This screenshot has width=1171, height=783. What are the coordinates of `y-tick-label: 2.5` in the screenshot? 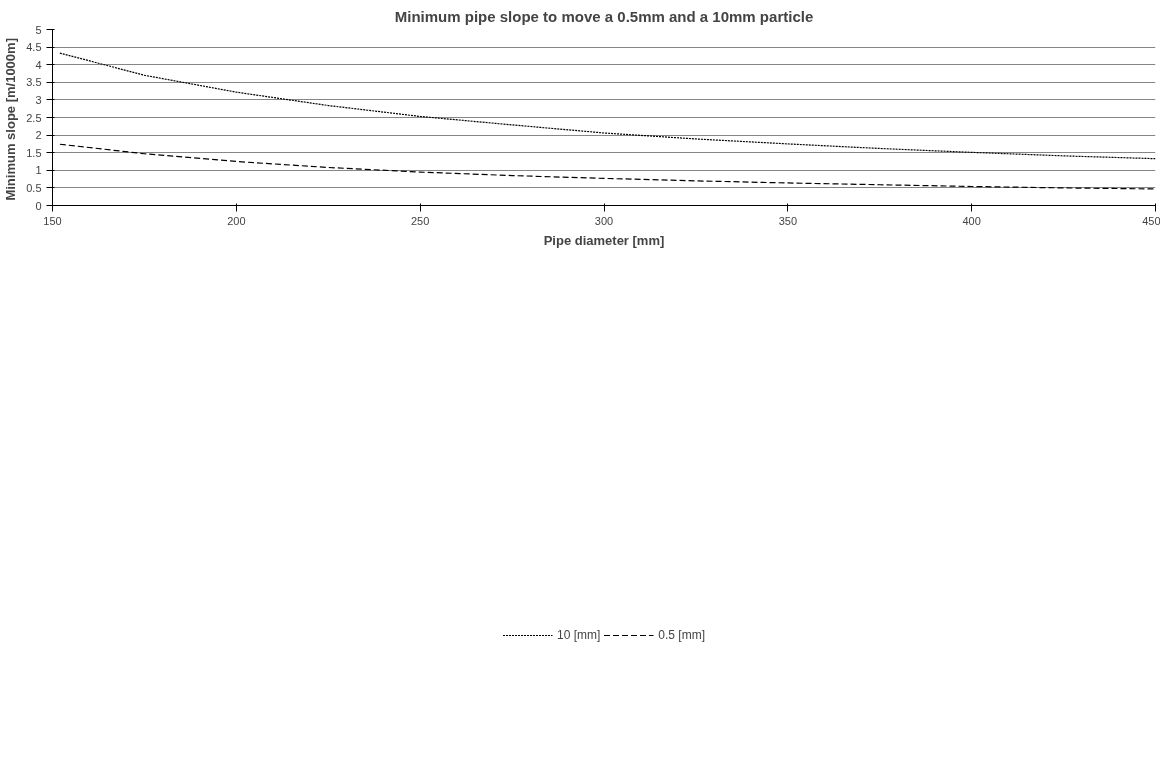 It's located at (34, 117).